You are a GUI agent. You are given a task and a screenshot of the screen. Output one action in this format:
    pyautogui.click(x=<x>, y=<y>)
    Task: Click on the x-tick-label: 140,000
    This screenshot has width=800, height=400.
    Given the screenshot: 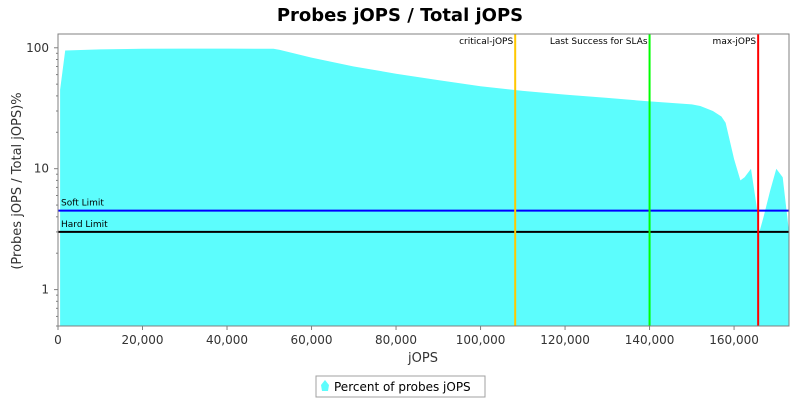 What is the action you would take?
    pyautogui.click(x=650, y=340)
    